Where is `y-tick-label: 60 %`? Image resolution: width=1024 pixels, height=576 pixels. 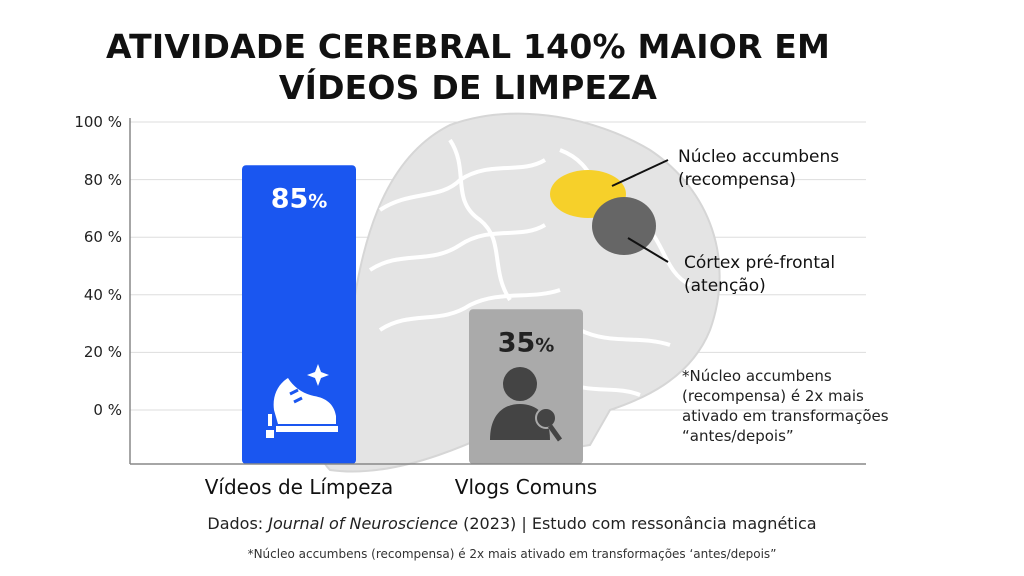
y-tick-label: 60 % is located at coordinates (102, 237).